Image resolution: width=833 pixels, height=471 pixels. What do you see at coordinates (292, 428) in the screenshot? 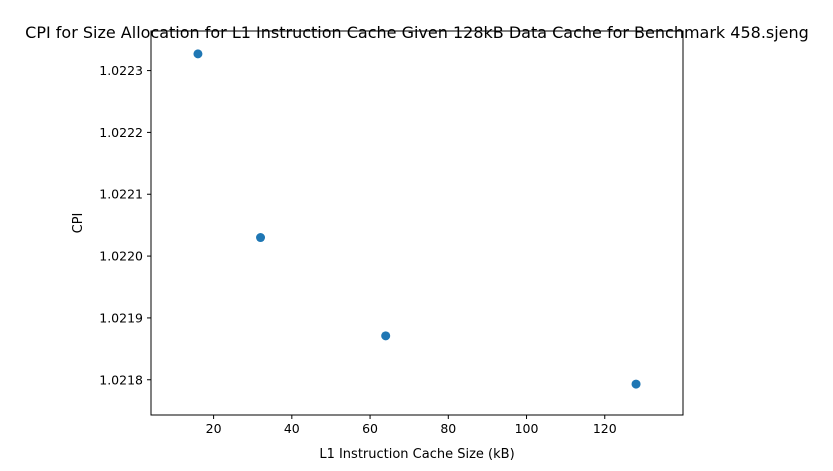
I see `x-tick-label: 40` at bounding box center [292, 428].